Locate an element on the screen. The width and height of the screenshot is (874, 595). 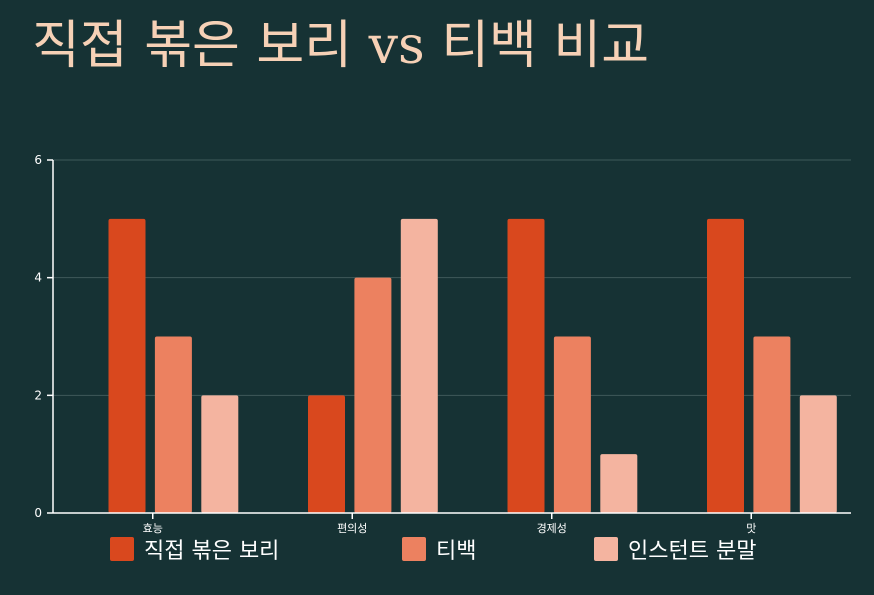
x-axis-ticks: 효능 편의성 경제성 맛 is located at coordinates (449, 524).